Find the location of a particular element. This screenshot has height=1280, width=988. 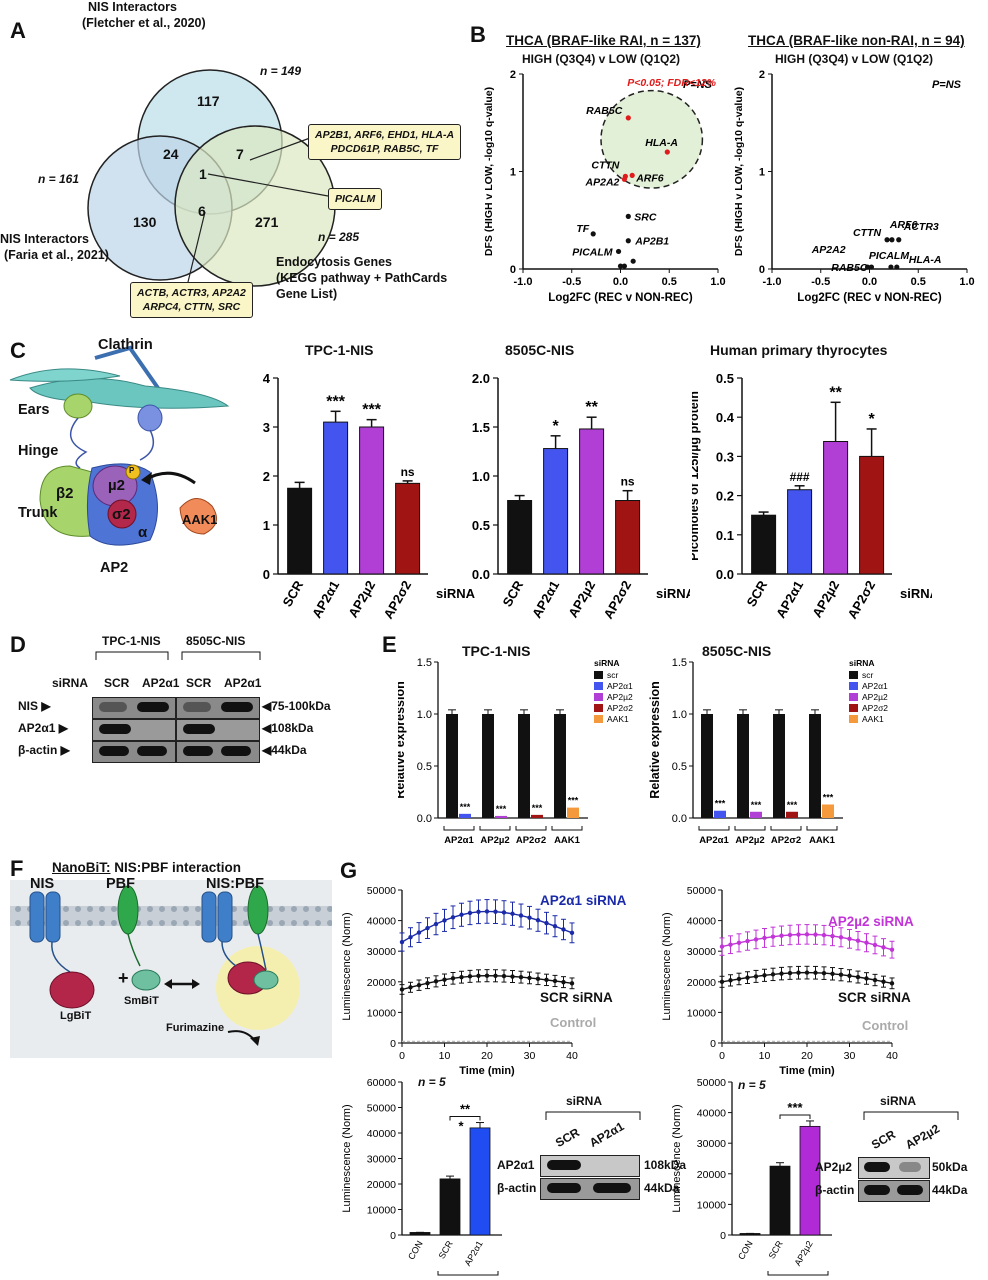

point-label: CTTN is located at coordinates (867, 233).